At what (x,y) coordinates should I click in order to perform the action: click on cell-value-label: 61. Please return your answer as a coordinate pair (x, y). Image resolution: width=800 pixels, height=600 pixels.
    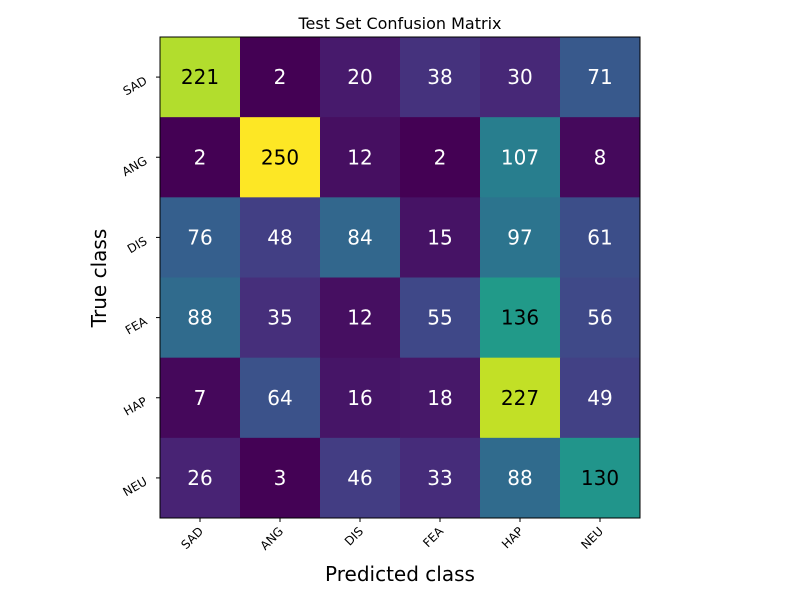
    Looking at the image, I should click on (599, 237).